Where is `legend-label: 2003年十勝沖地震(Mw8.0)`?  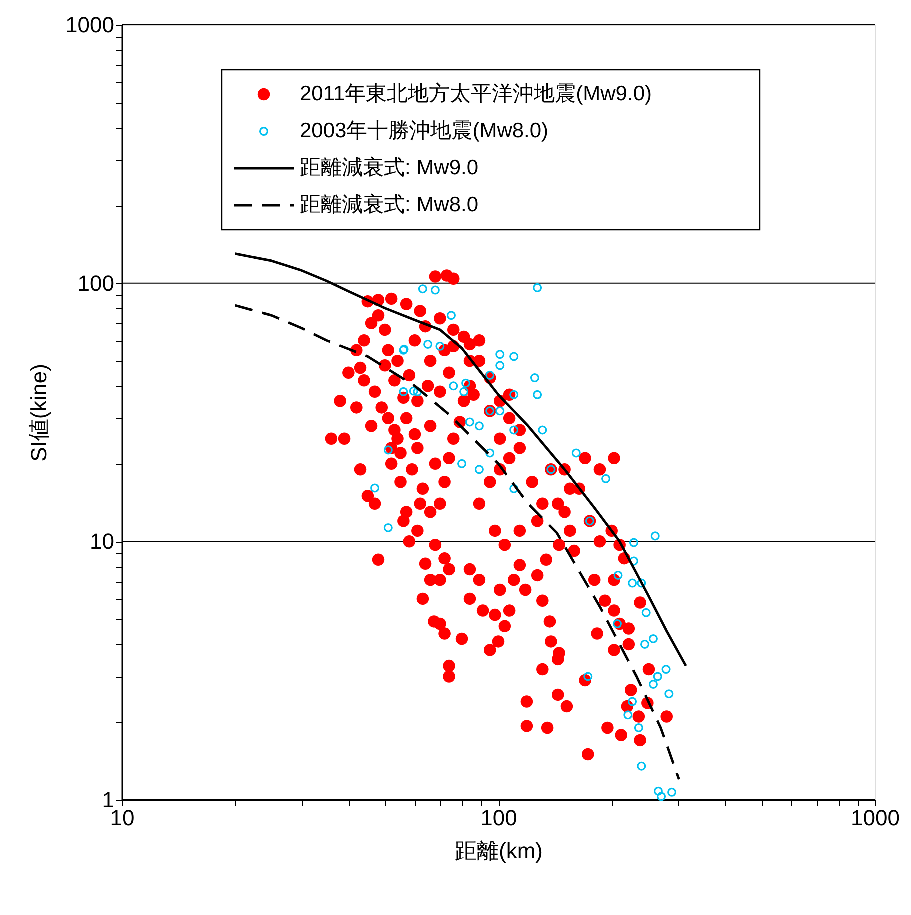 legend-label: 2003年十勝沖地震(Mw8.0) is located at coordinates (424, 131).